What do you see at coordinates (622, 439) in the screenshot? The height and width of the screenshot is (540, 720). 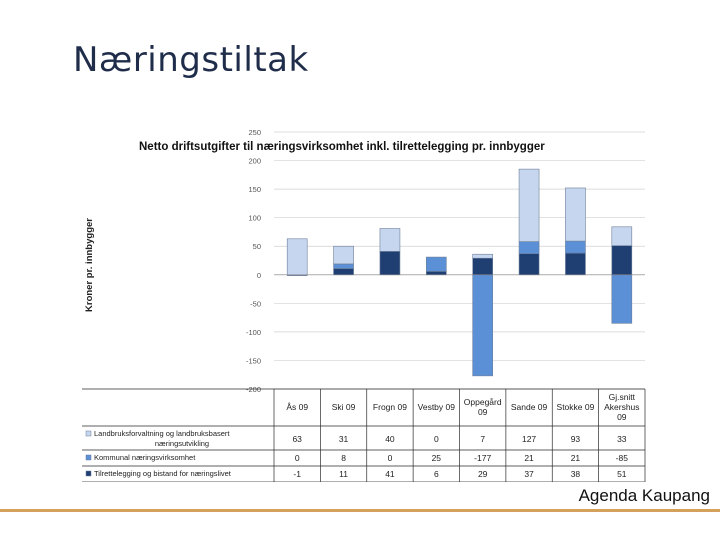 I see `data-value-label: 33` at bounding box center [622, 439].